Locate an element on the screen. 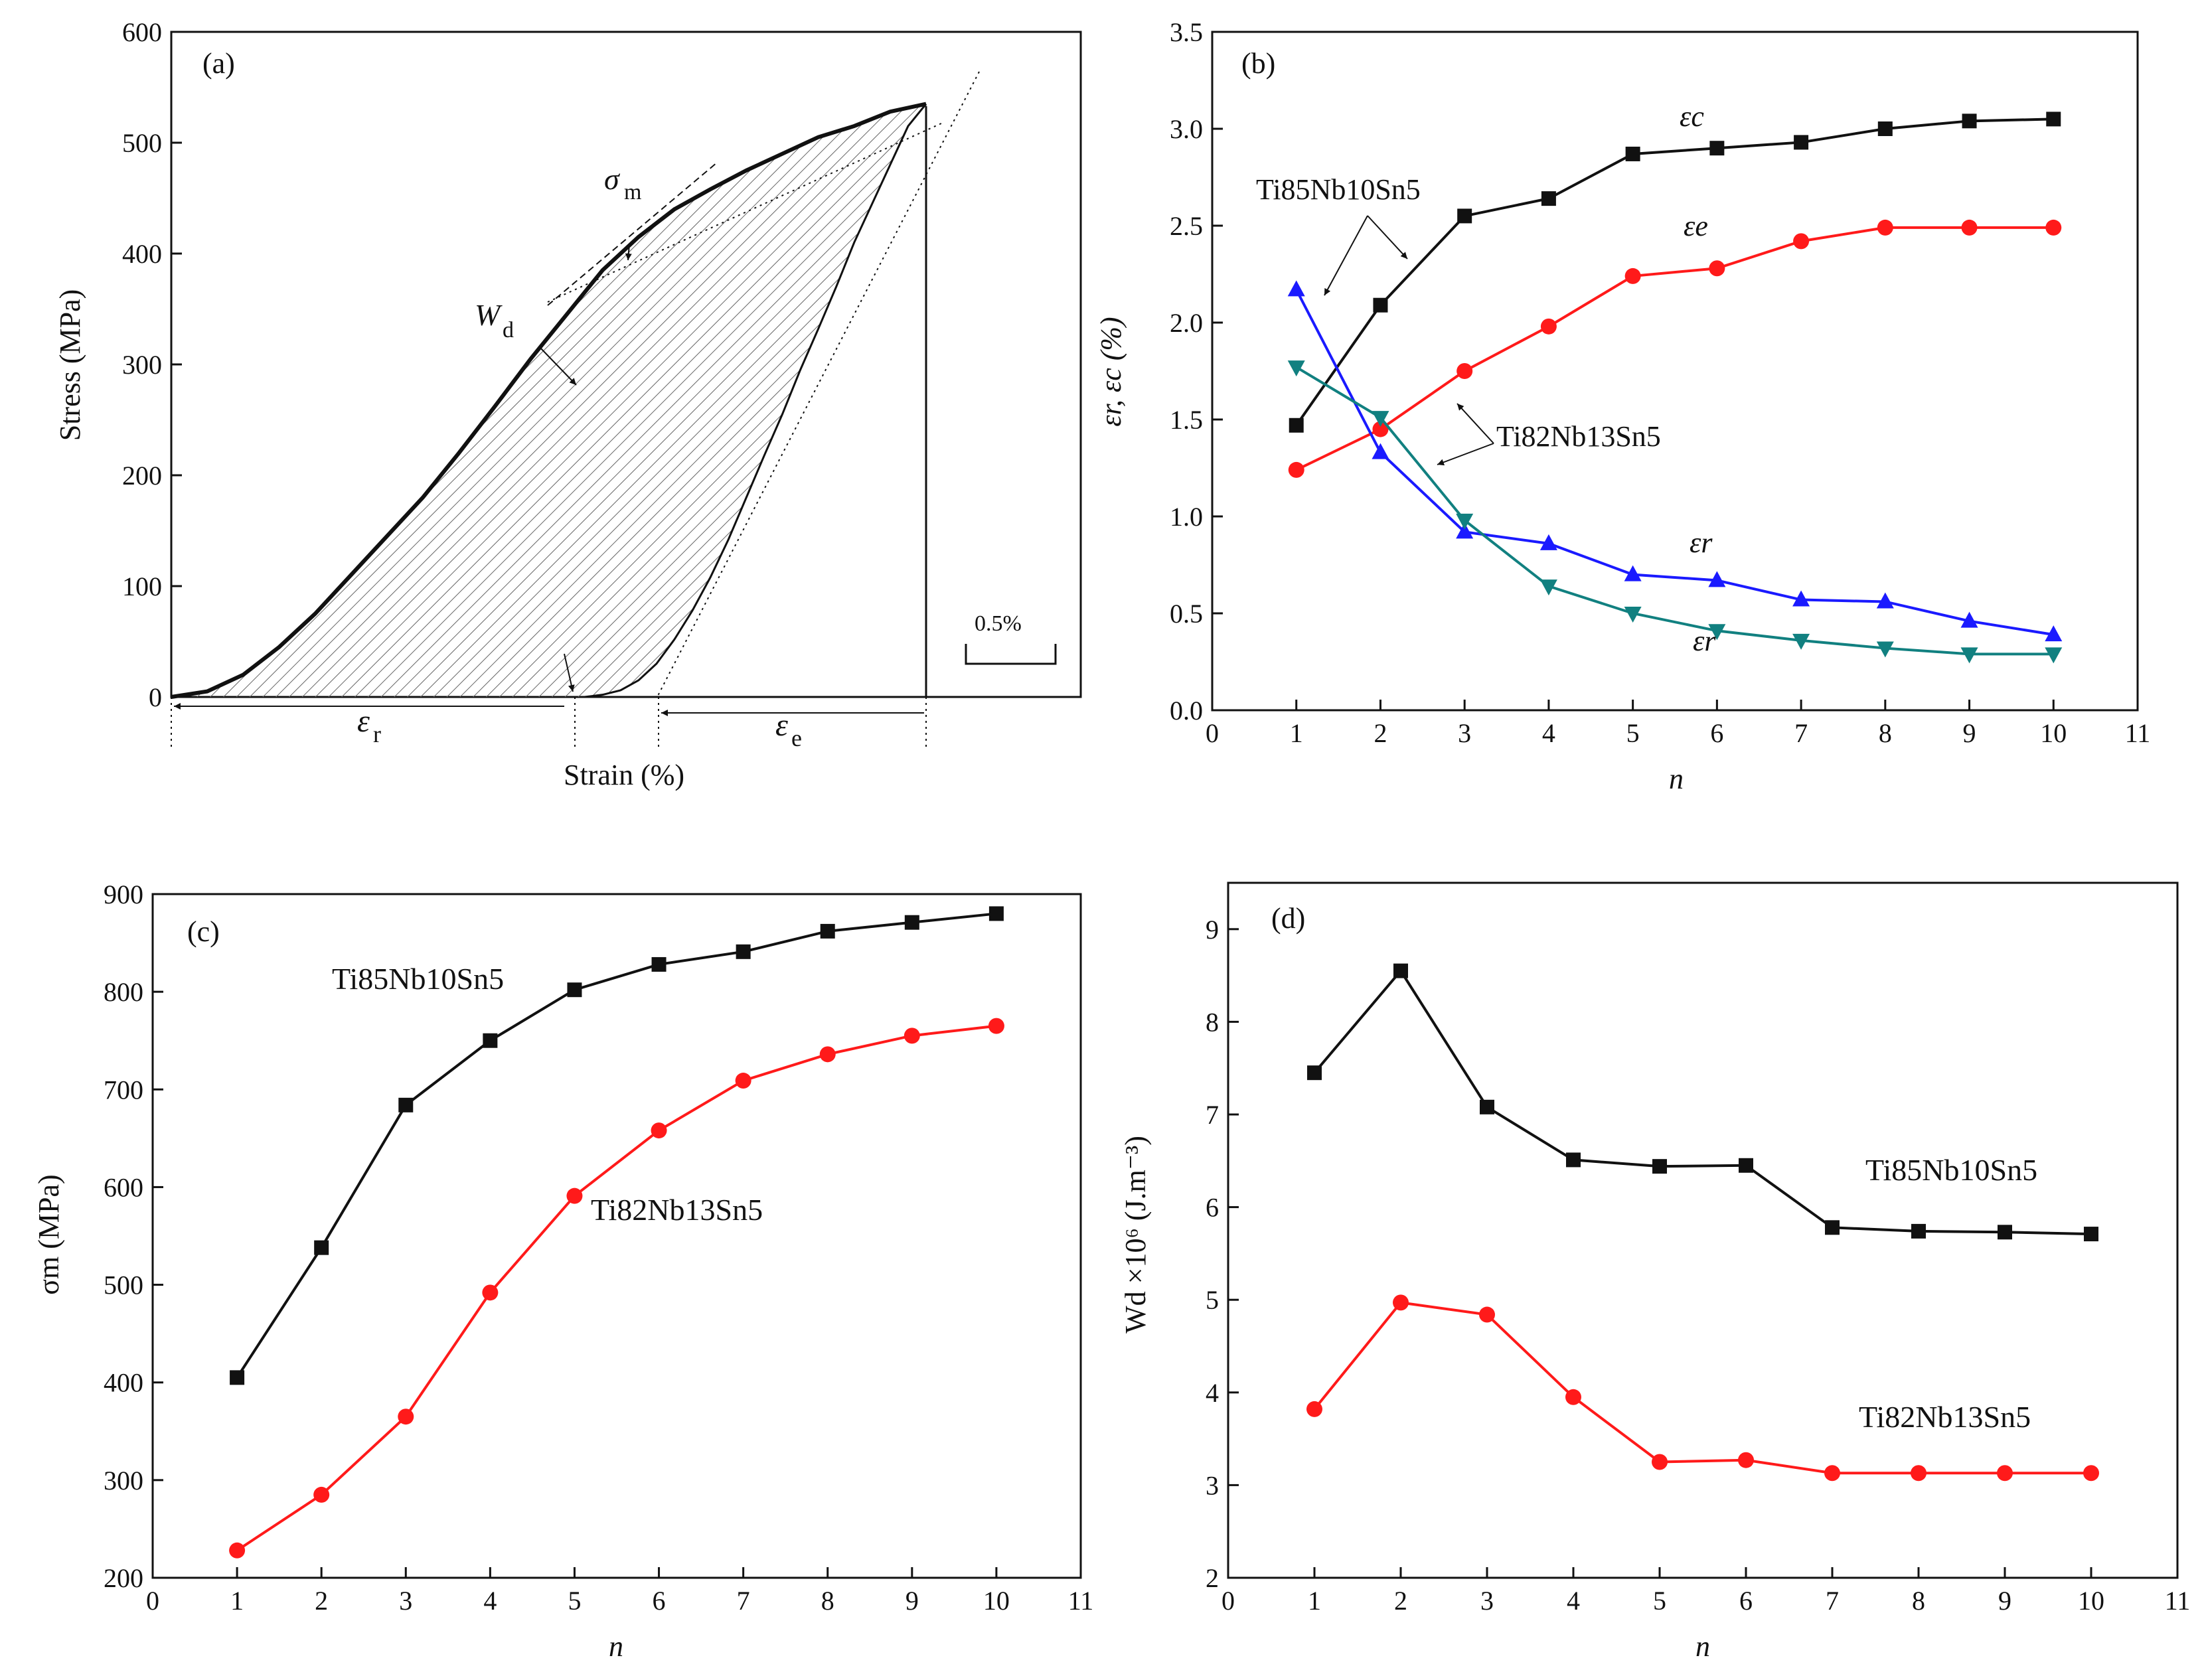  panel-d-y-tick-label: 6 is located at coordinates (1212, 1208).